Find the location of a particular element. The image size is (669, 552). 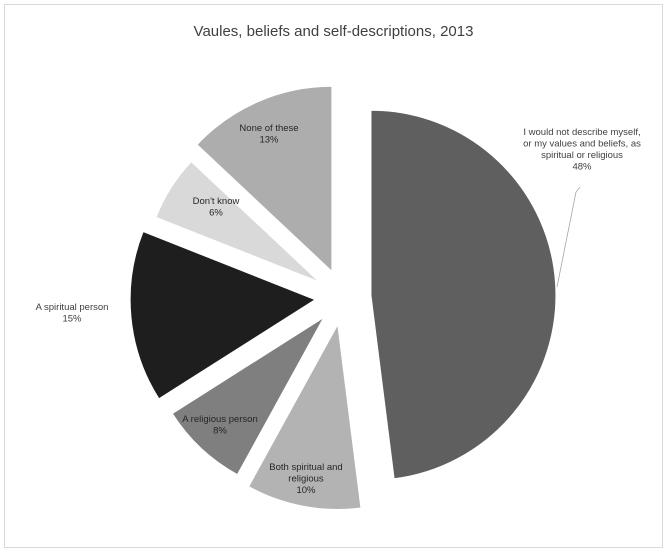

slice-label-line: Both spiritual and is located at coordinates (305, 467).